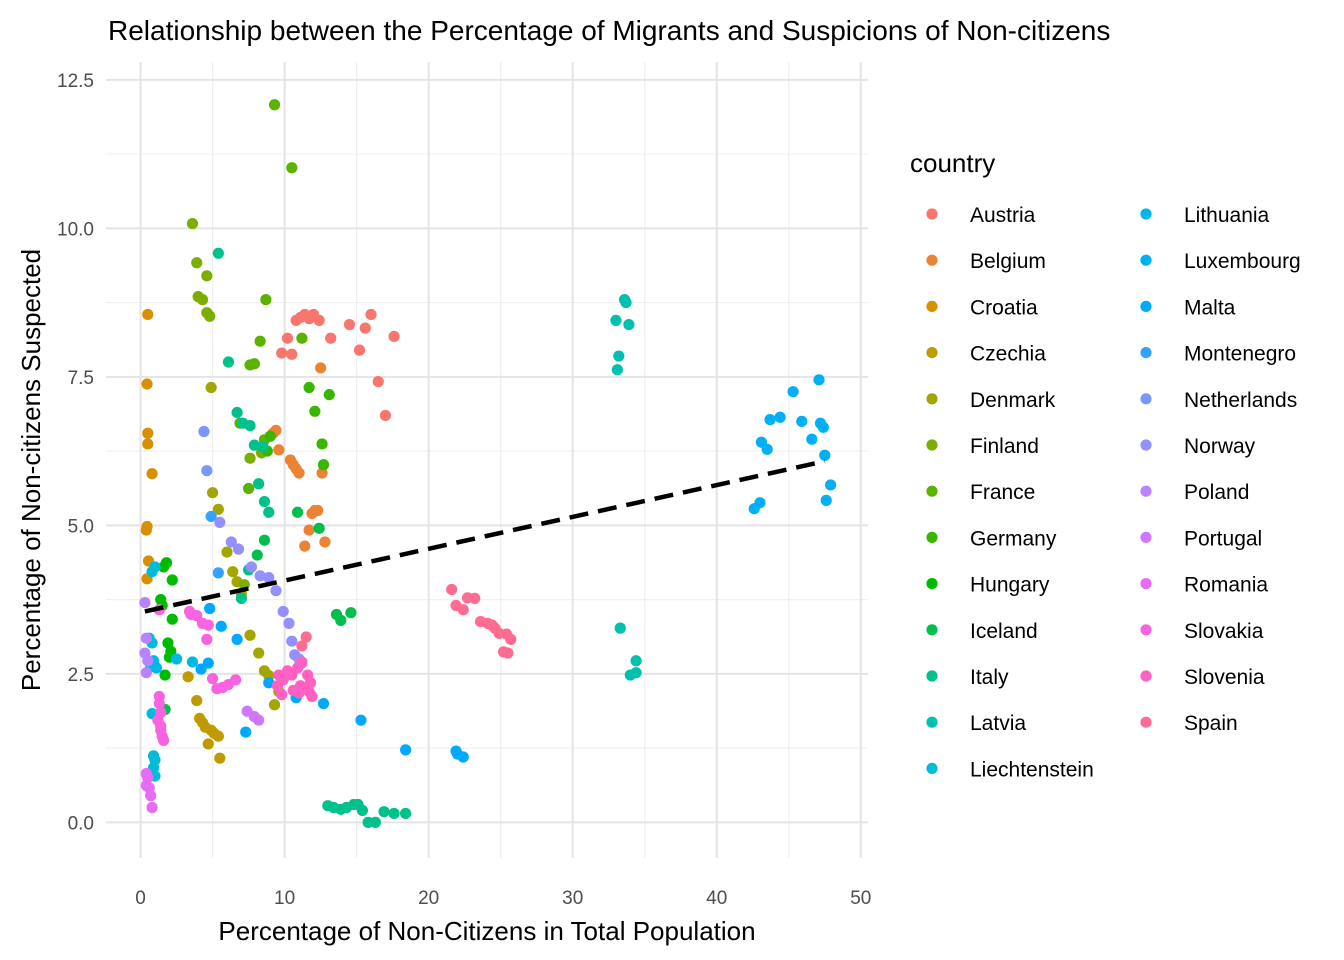  I want to click on y-tick-label: 2.5, so click(81, 675).